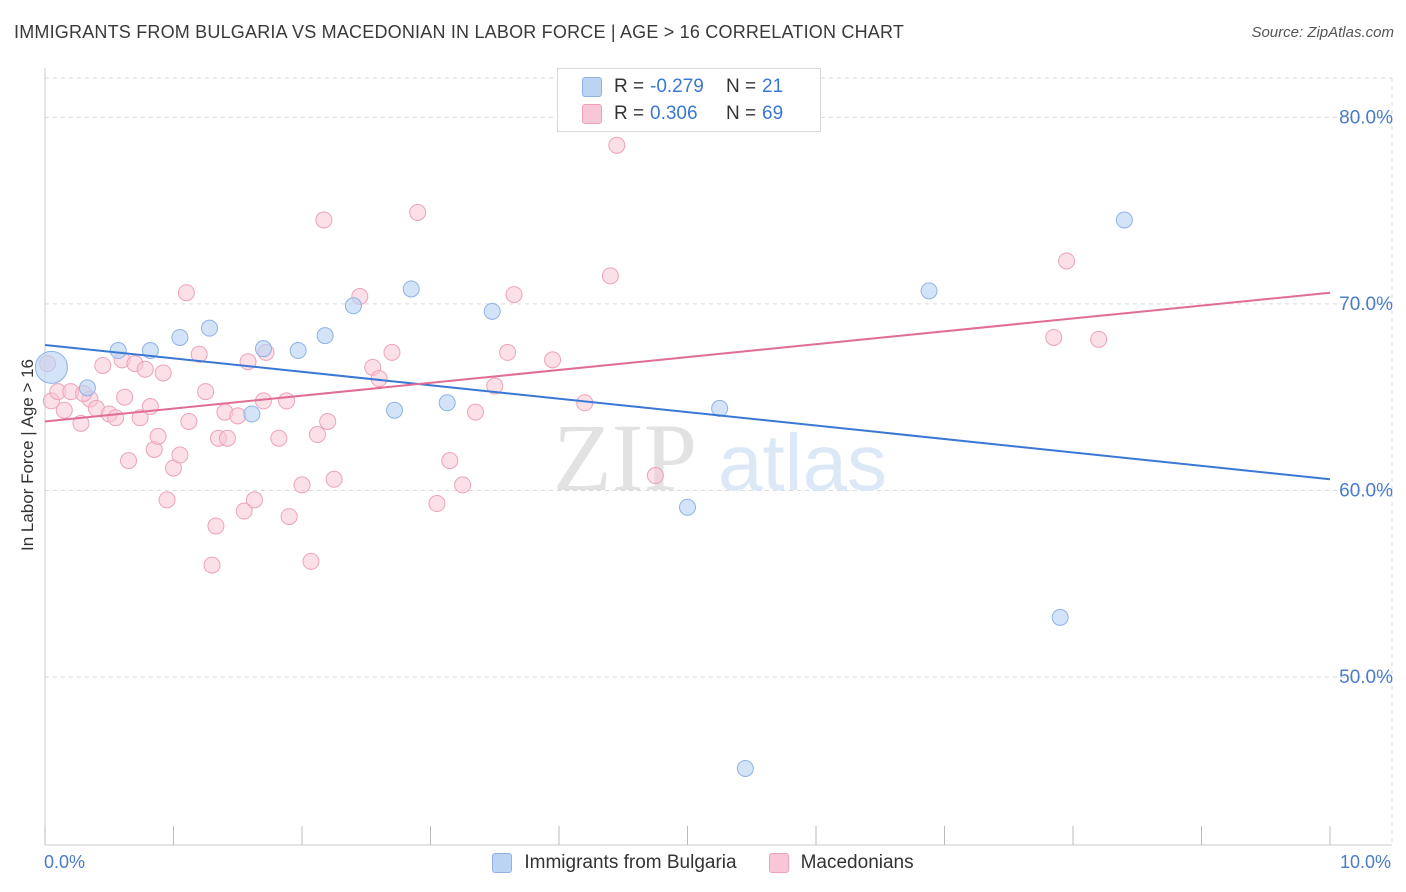 The image size is (1406, 892). I want to click on y-tick-label: 50.0%, so click(1366, 677).